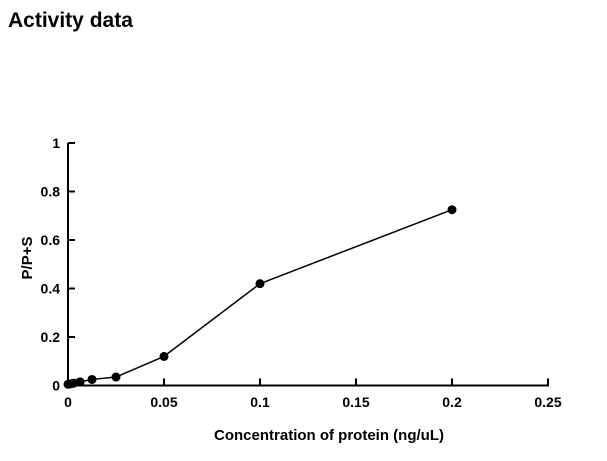  Describe the element at coordinates (163, 402) in the screenshot. I see `x-tick-label: 0.05` at that location.